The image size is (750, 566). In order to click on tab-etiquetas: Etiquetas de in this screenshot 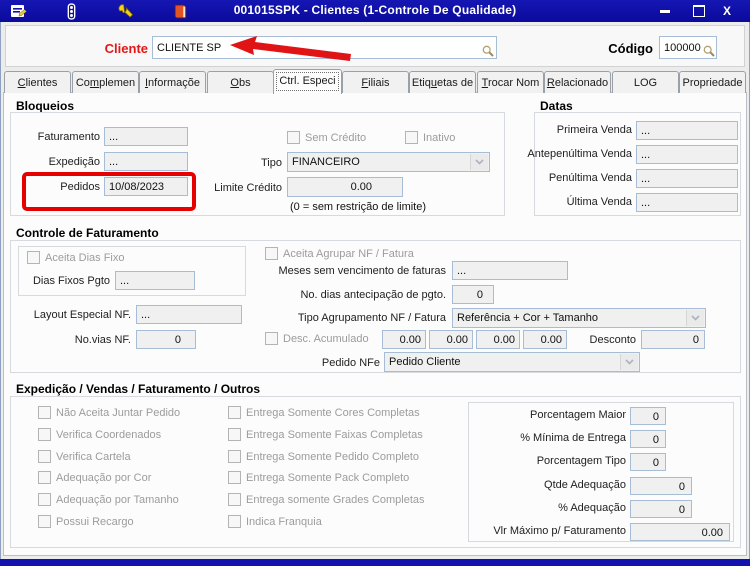, I will do `click(442, 82)`.